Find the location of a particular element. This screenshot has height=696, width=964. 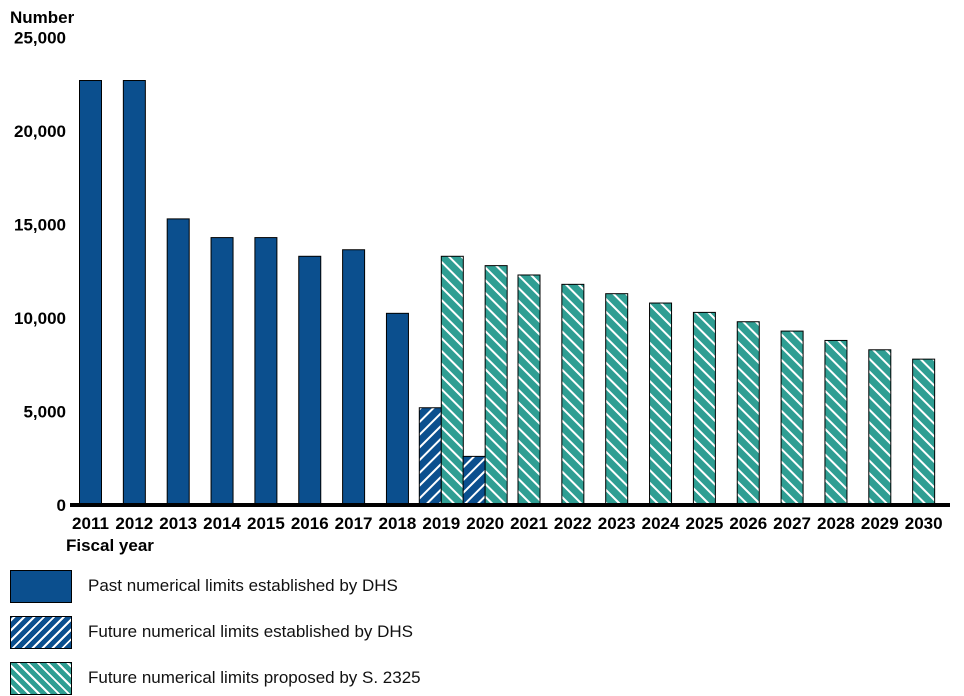

y-tick-label: 10,000 is located at coordinates (40, 318).